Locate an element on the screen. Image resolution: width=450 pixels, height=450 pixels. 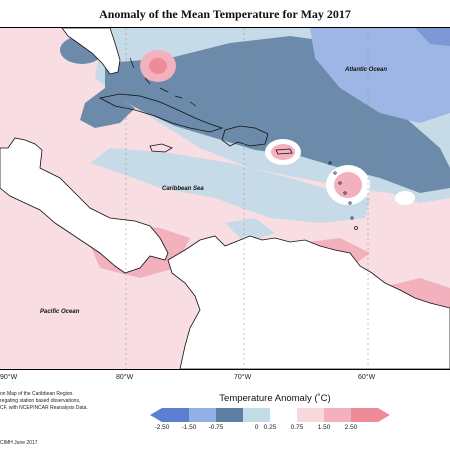
legend-tick-label: 0.75 is located at coordinates (297, 427).